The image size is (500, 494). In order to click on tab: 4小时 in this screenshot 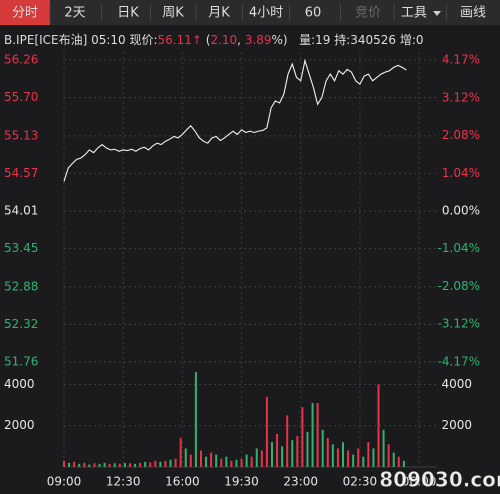, I will do `click(266, 13)`.